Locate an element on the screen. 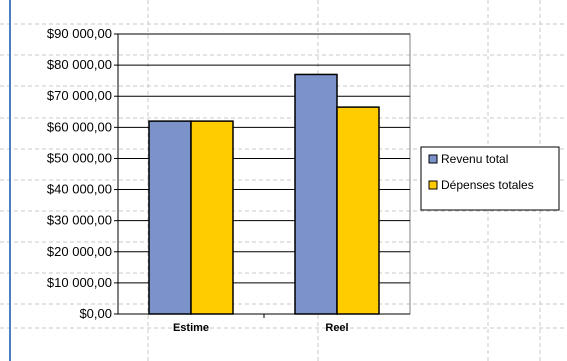 This screenshot has height=361, width=567. y-tick-label: $90 000,00 is located at coordinates (79, 33).